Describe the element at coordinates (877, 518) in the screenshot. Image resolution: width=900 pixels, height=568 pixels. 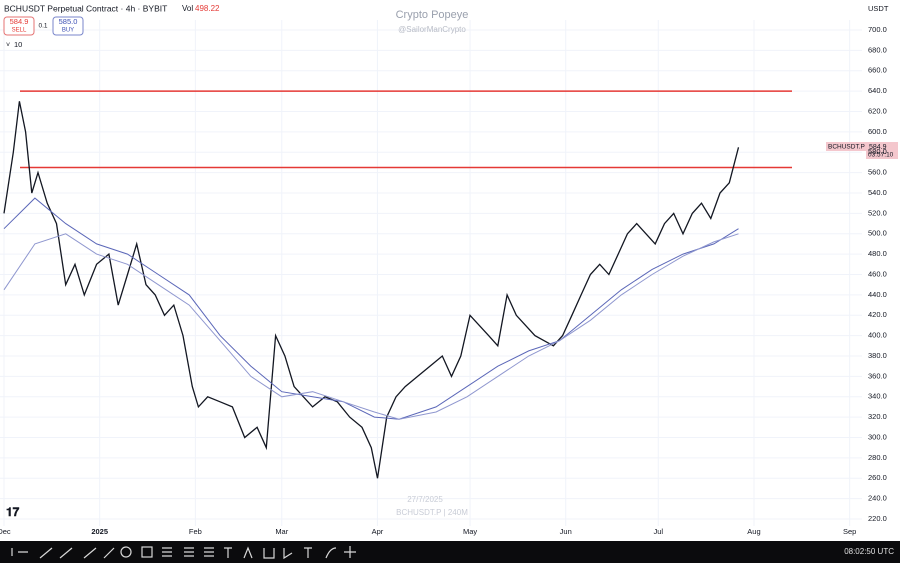
I see `y-tick-label: 220.0` at that location.